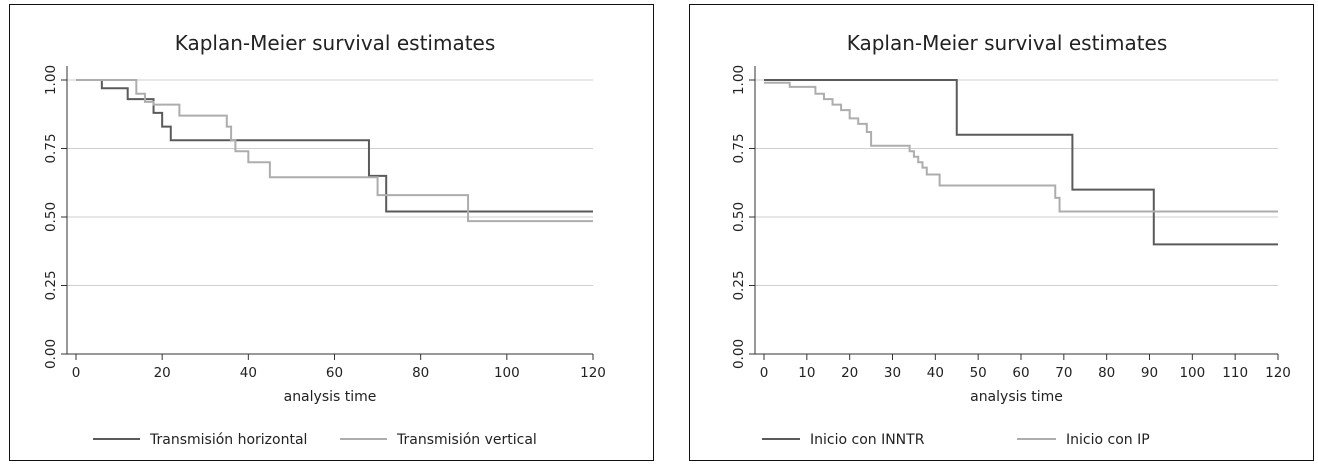 The image size is (1318, 468). I want to click on x-tick-label: 70, so click(1063, 373).